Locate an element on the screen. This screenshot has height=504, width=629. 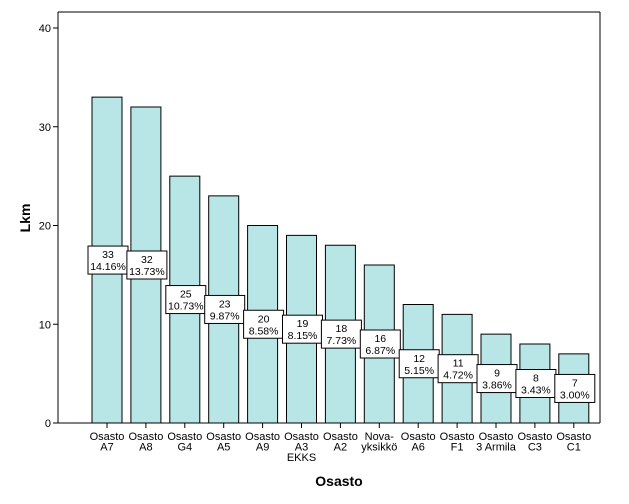
x-tick-label: A7 is located at coordinates (106, 448).